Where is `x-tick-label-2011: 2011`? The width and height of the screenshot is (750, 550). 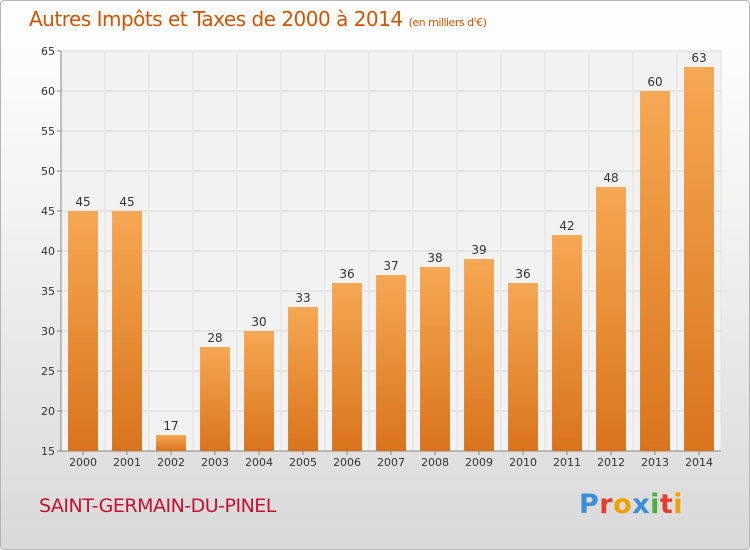 x-tick-label-2011: 2011 is located at coordinates (567, 462).